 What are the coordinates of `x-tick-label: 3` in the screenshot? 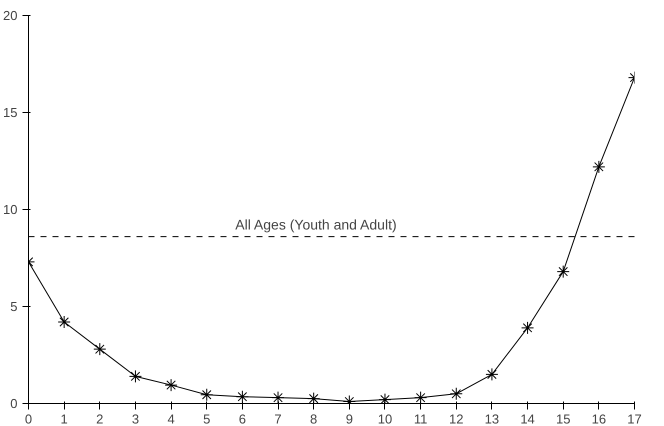 It's located at (136, 419).